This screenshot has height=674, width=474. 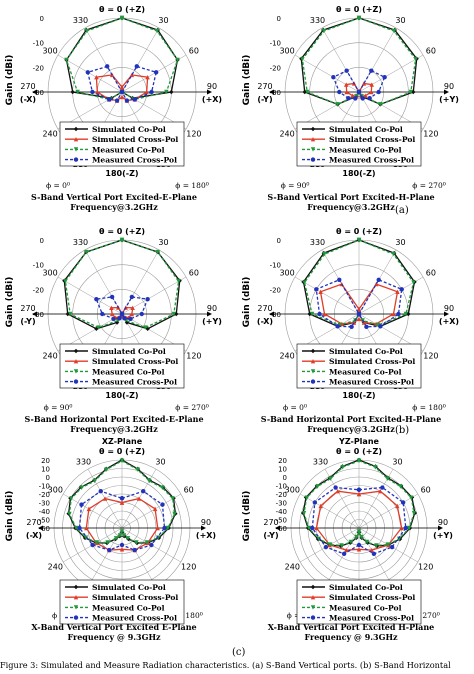 What do you see at coordinates (281, 512) in the screenshot?
I see `radial-tick-label: -40` at bounding box center [281, 512].